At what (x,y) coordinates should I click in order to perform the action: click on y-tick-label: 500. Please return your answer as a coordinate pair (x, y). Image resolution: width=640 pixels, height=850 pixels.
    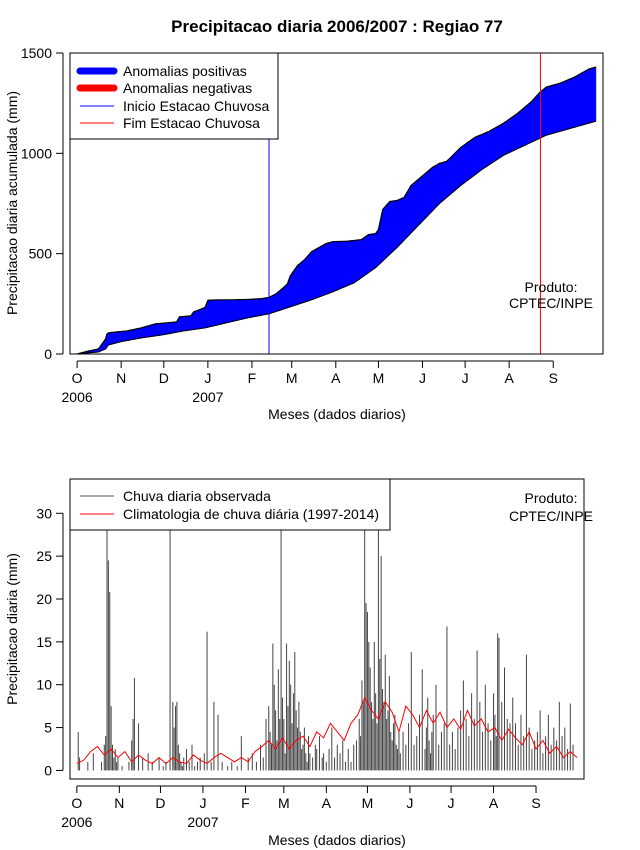
    Looking at the image, I should click on (41, 254).